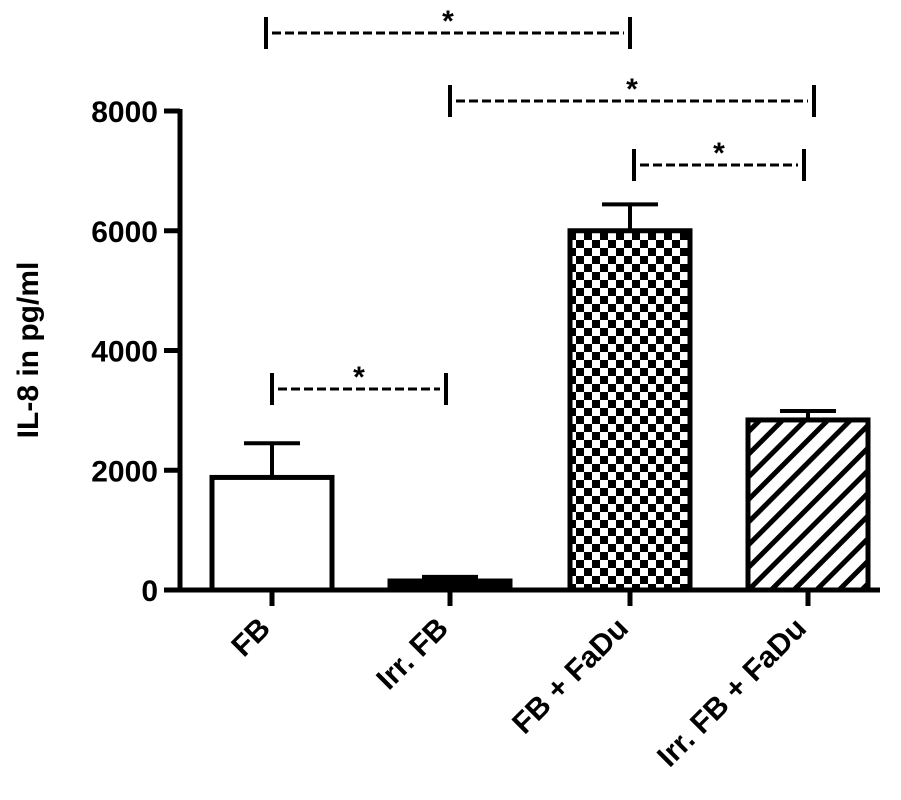 The height and width of the screenshot is (800, 901). What do you see at coordinates (28, 350) in the screenshot?
I see `y-axis-label: IL-8 in pg/ml` at bounding box center [28, 350].